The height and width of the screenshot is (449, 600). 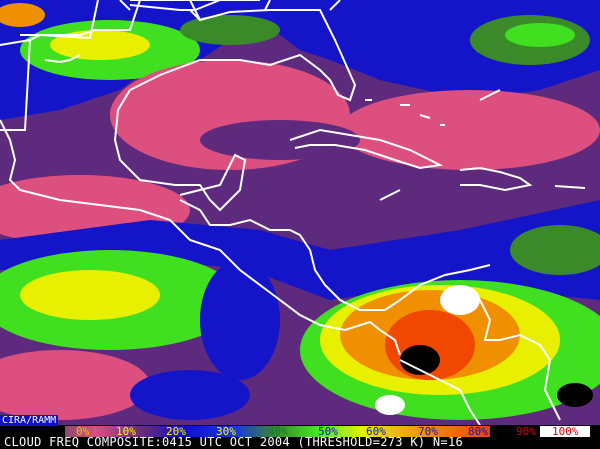 What do you see at coordinates (428, 431) in the screenshot?
I see `colorbar-label-70: 70%` at bounding box center [428, 431].